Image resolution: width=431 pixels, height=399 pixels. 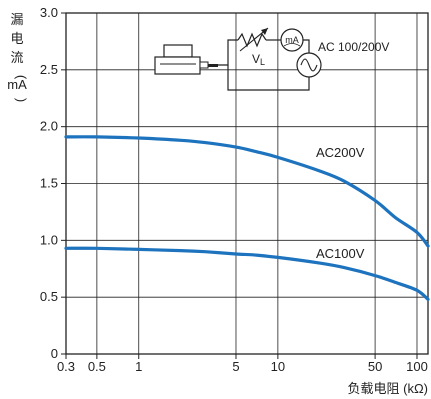 What do you see at coordinates (138, 366) in the screenshot?
I see `x-tick-label: 1` at bounding box center [138, 366].